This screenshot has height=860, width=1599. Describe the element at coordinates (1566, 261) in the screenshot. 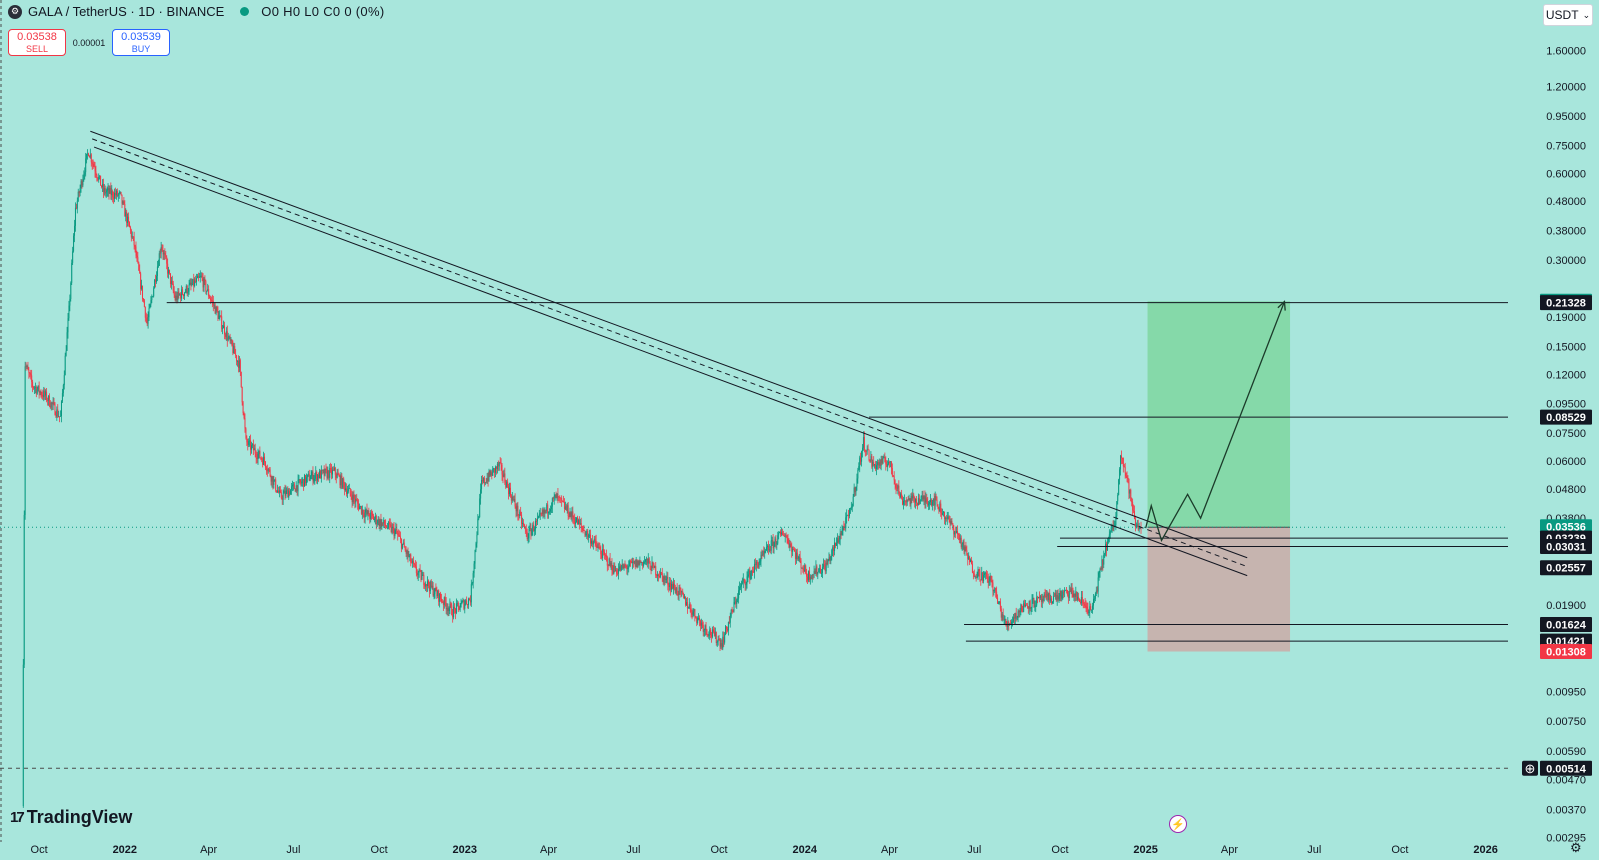

I see `price-tick-label: 0.30000` at that location.